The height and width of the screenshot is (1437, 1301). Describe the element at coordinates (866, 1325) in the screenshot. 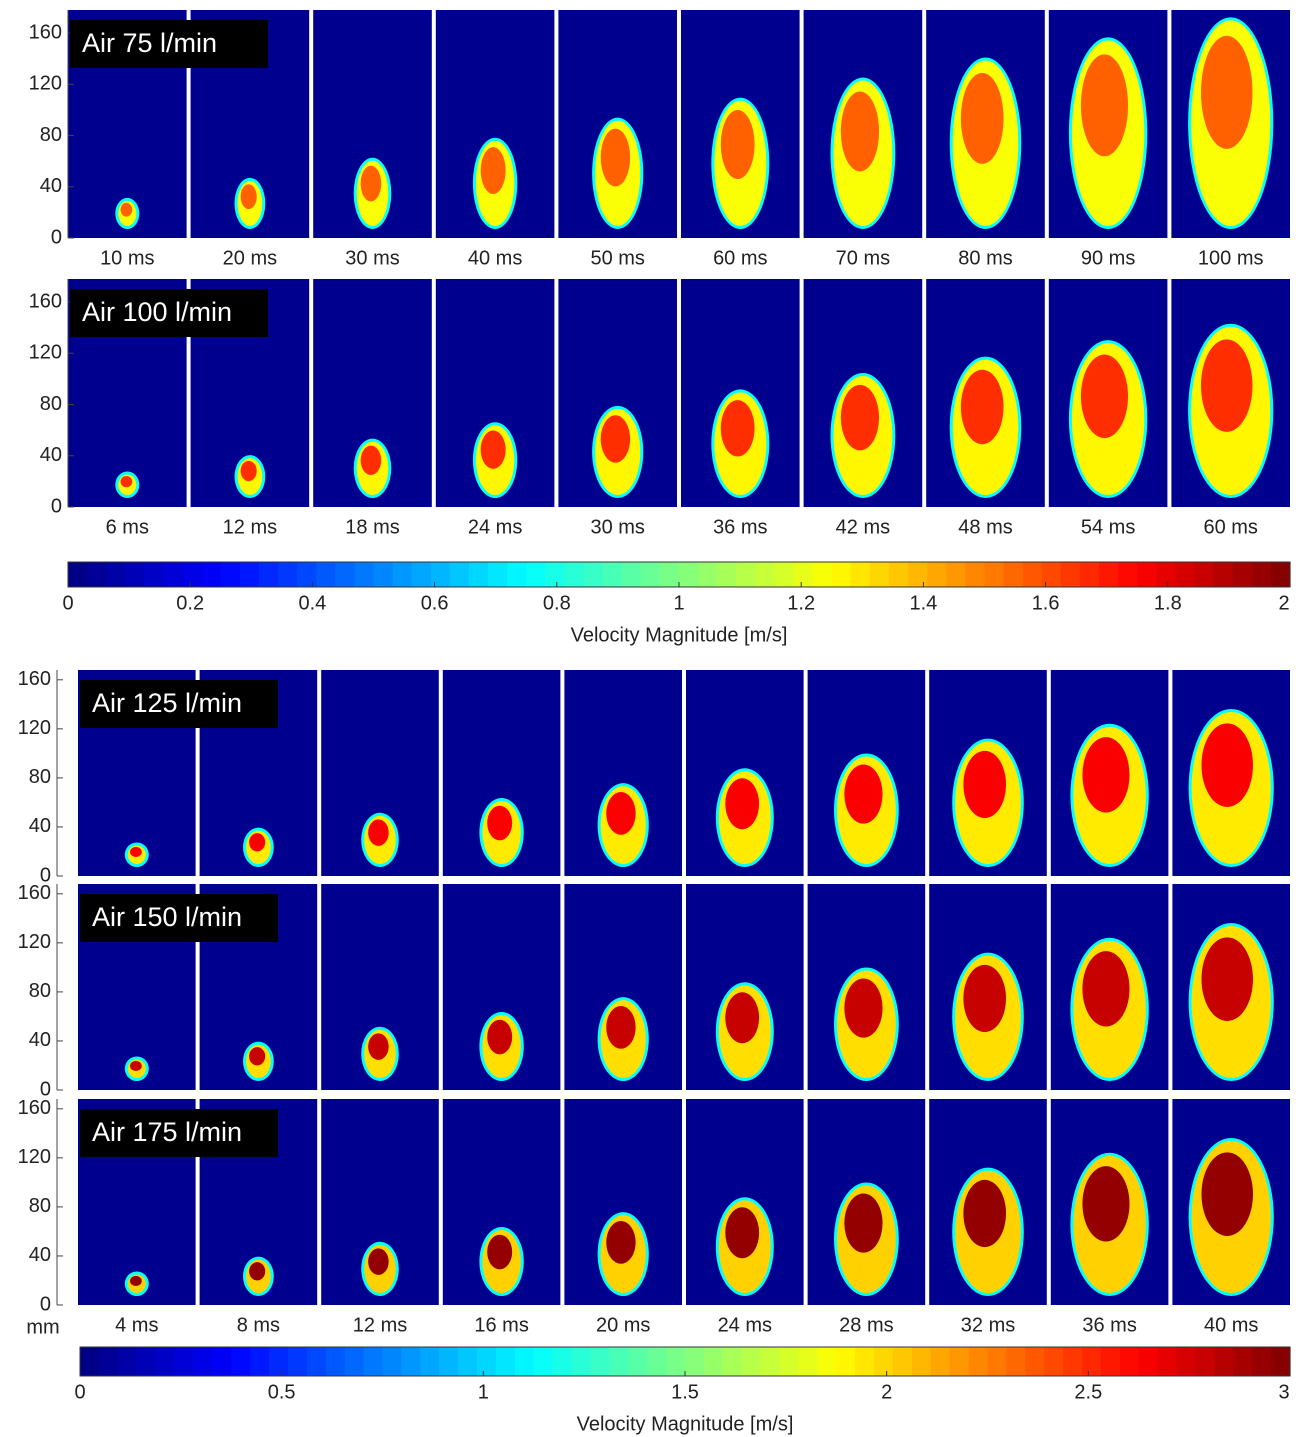

I see `time-label: 28 ms` at that location.